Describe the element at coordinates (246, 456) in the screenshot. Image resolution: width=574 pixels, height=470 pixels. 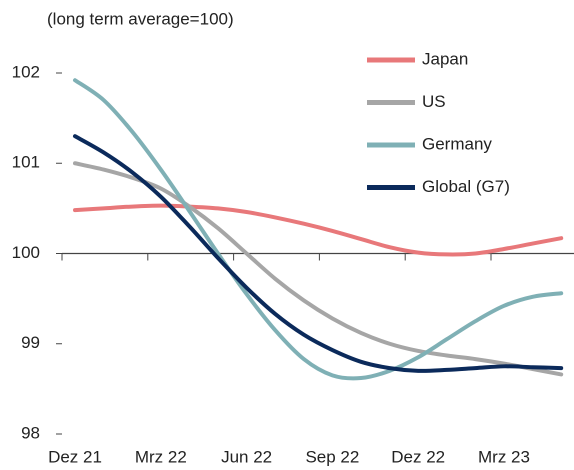
I see `x-tick-label: Jun 22` at that location.